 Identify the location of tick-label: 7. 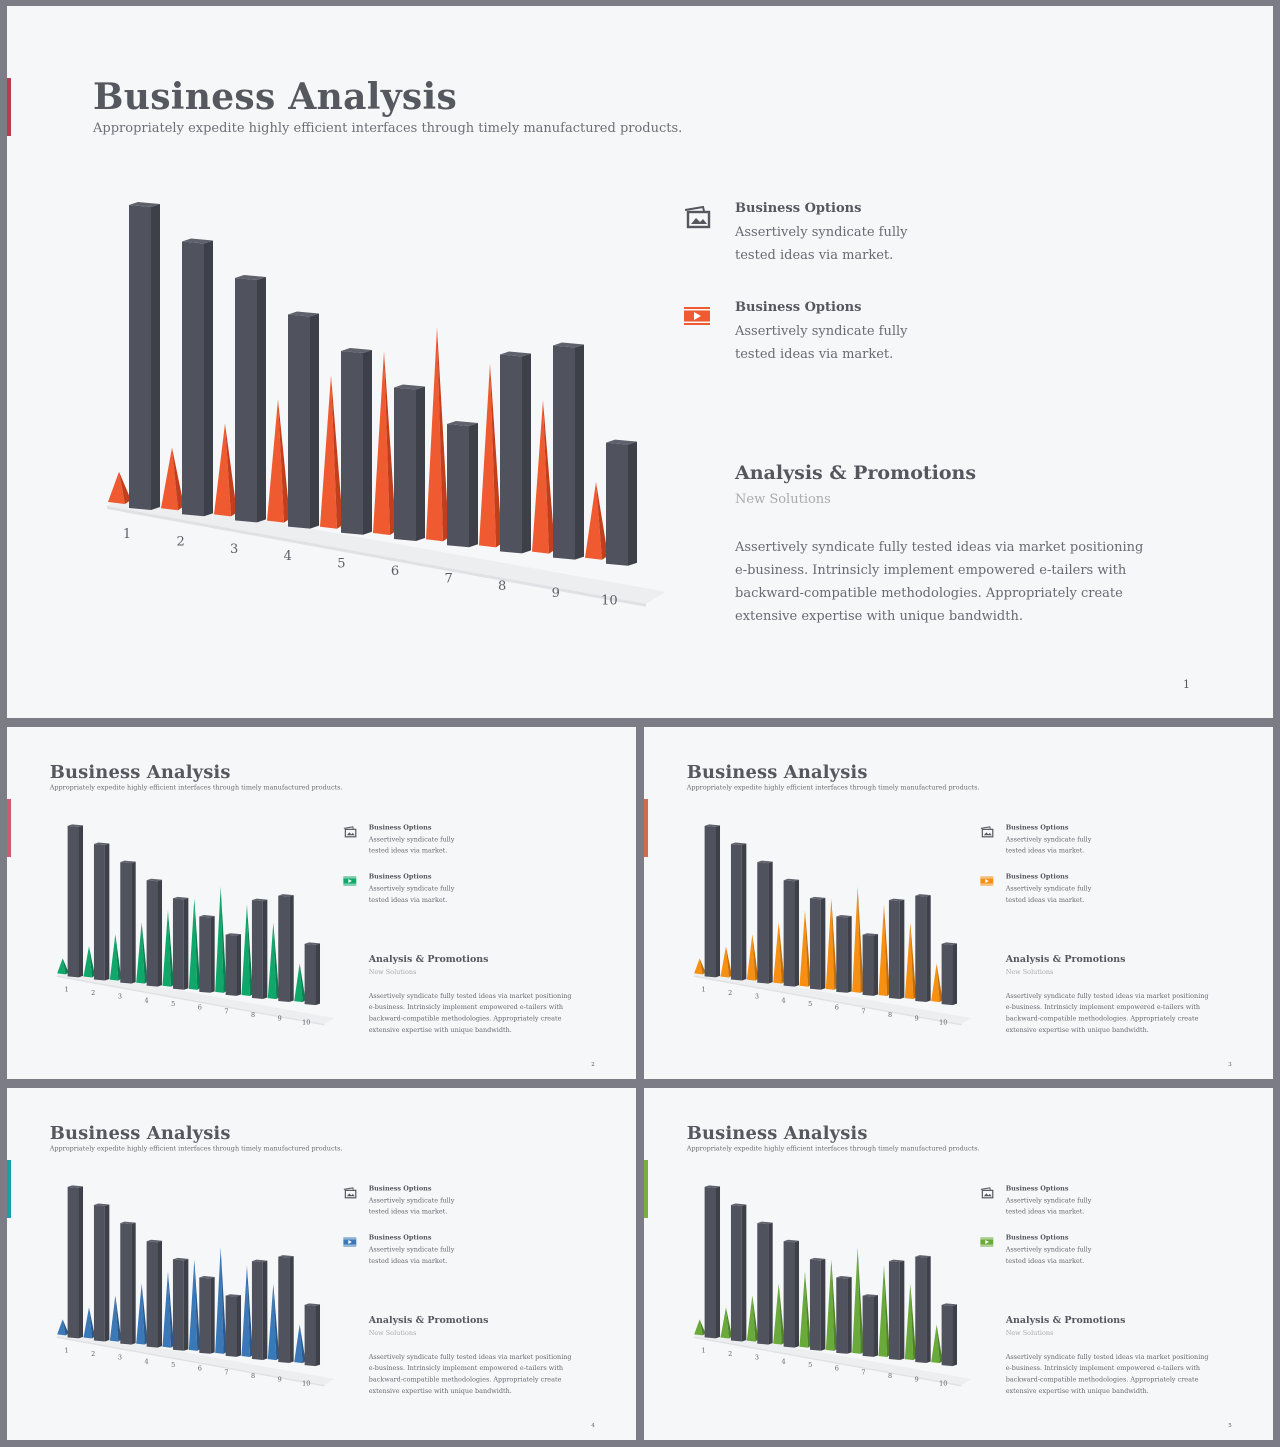
(863, 1372).